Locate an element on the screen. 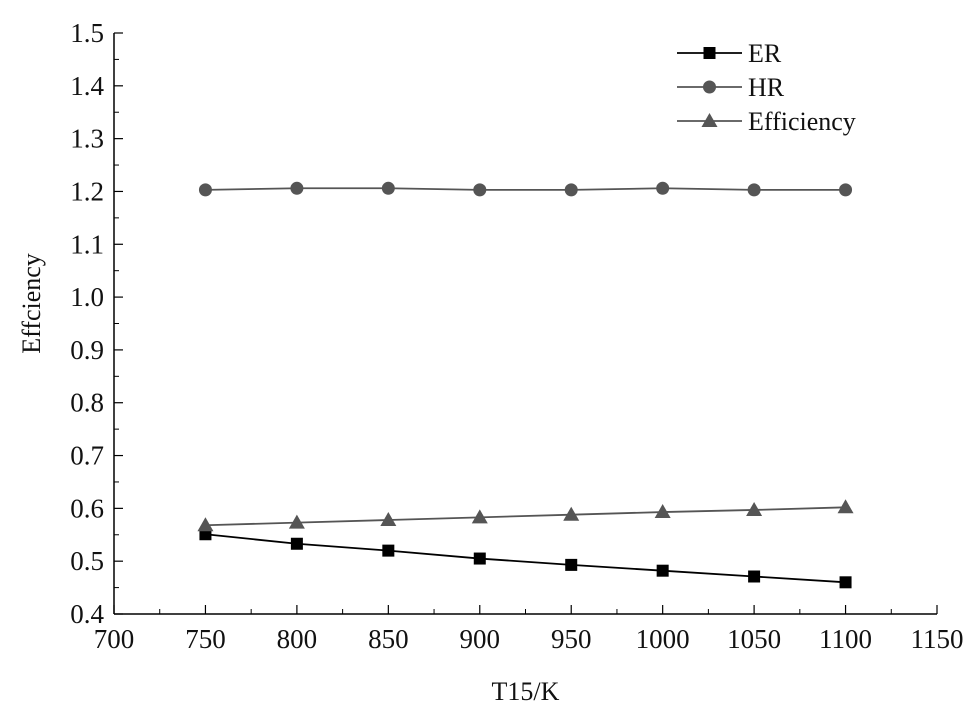 Image resolution: width=976 pixels, height=715 pixels. legend-label: Efficiency is located at coordinates (802, 121).